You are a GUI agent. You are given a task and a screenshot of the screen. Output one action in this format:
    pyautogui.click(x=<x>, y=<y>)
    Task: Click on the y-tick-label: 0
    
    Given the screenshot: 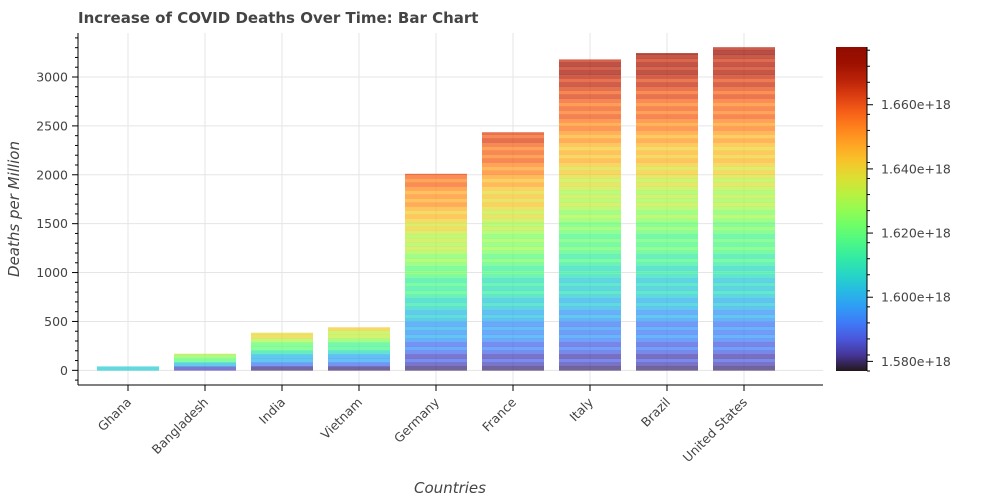 What is the action you would take?
    pyautogui.click(x=64, y=370)
    